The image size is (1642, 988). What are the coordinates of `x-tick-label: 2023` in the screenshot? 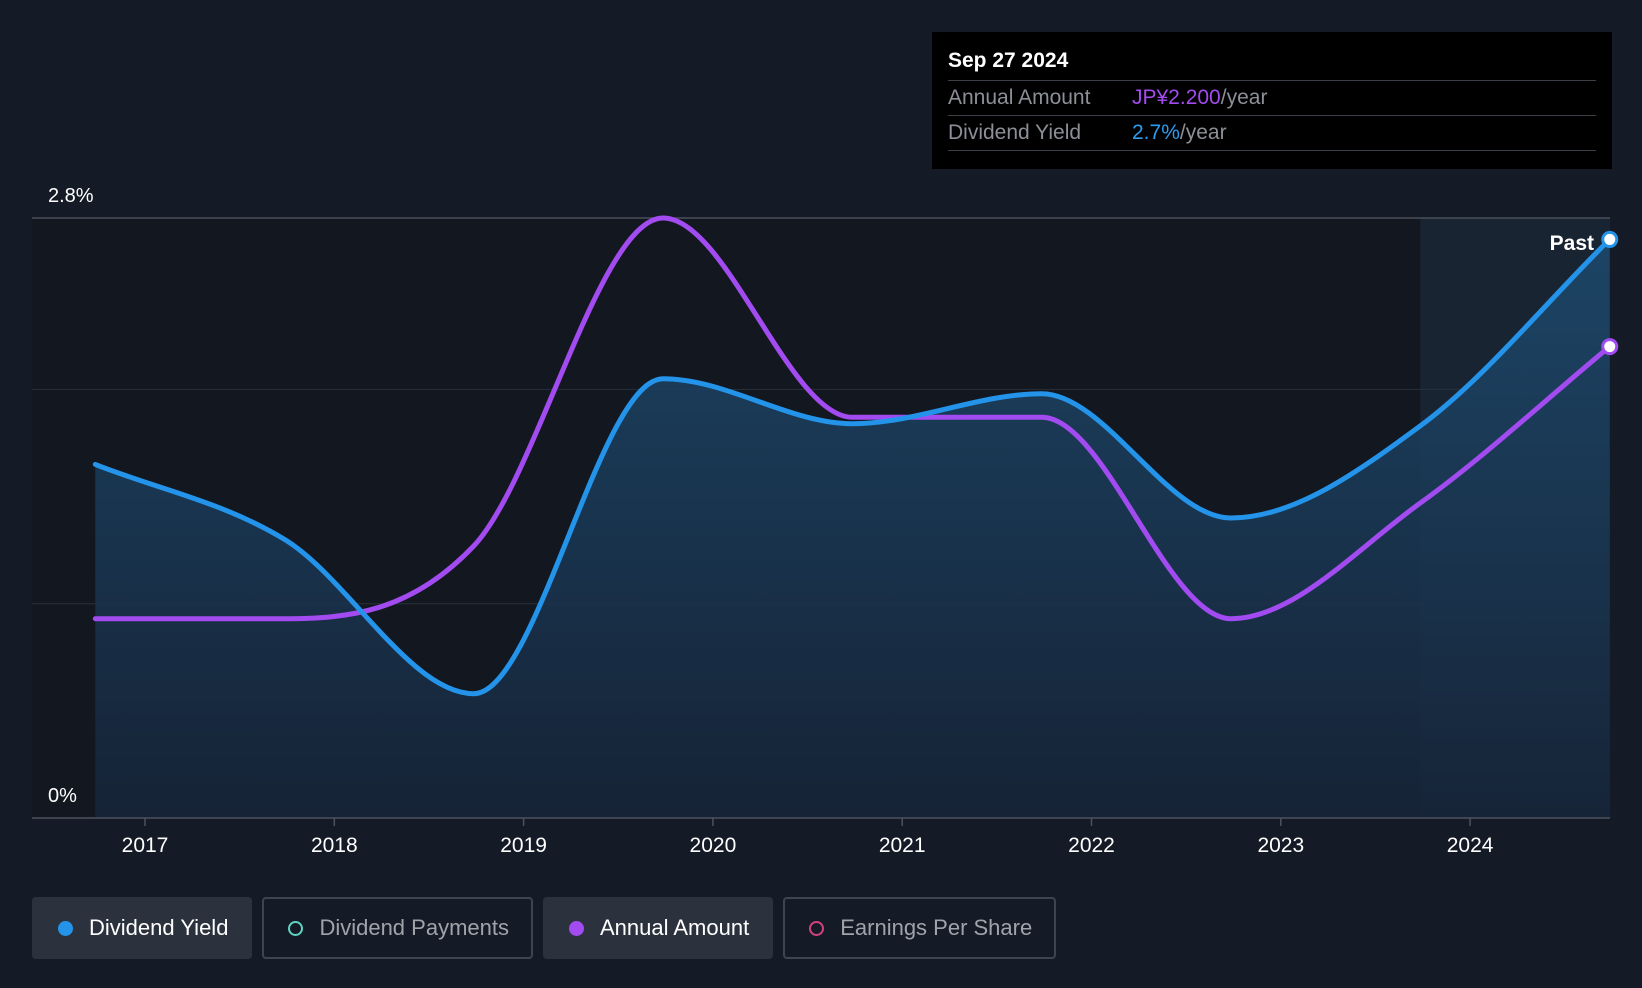 It's located at (1280, 845).